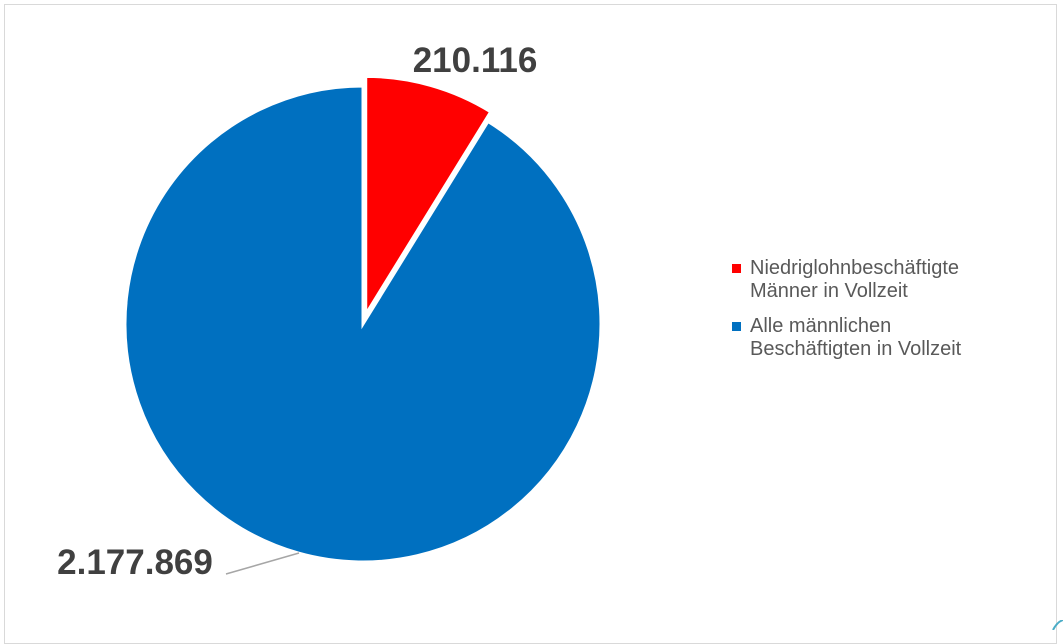 This screenshot has width=1063, height=644. Describe the element at coordinates (1057, 625) in the screenshot. I see `corner-decoration-icon` at that location.